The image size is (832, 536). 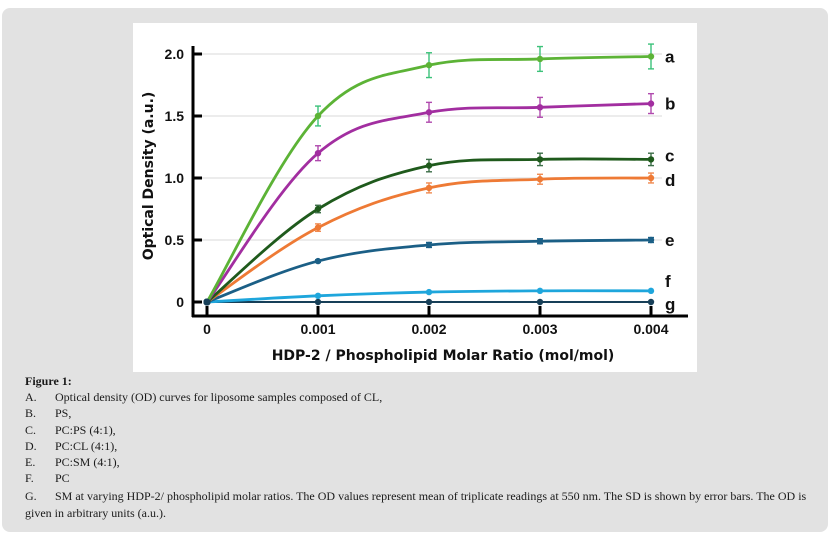 What do you see at coordinates (149, 176) in the screenshot?
I see `y-axis-title: Optical Density (a.u.)` at bounding box center [149, 176].